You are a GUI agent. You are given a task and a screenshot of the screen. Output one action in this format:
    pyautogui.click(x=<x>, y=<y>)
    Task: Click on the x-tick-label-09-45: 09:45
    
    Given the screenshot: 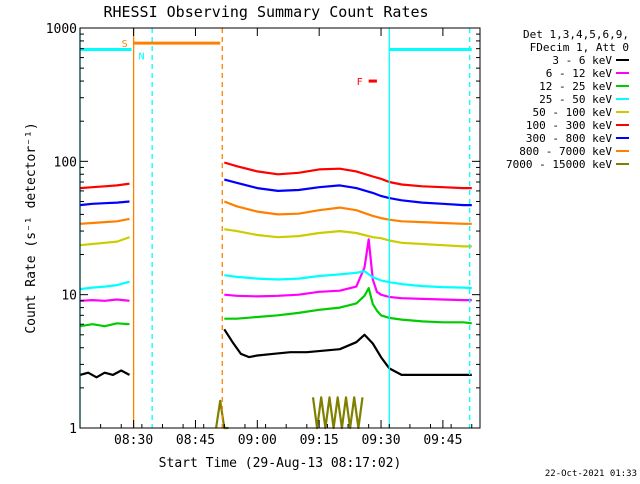 What is the action you would take?
    pyautogui.click(x=442, y=440)
    